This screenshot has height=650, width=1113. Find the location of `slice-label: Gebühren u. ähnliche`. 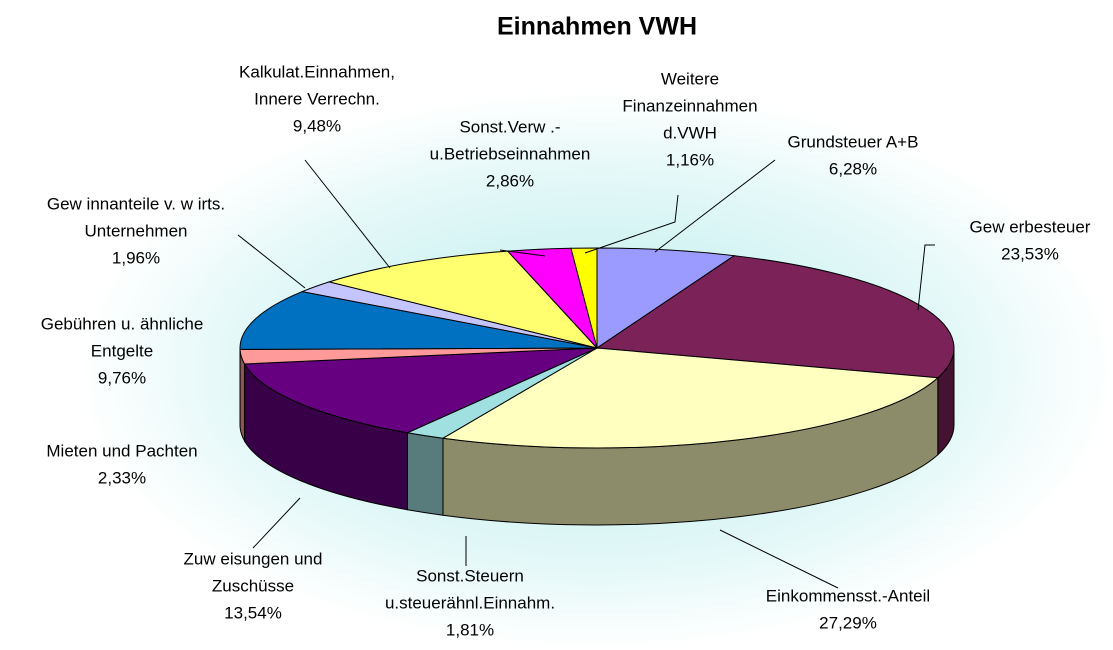

slice-label: Gebühren u. ähnliche is located at coordinates (122, 323).